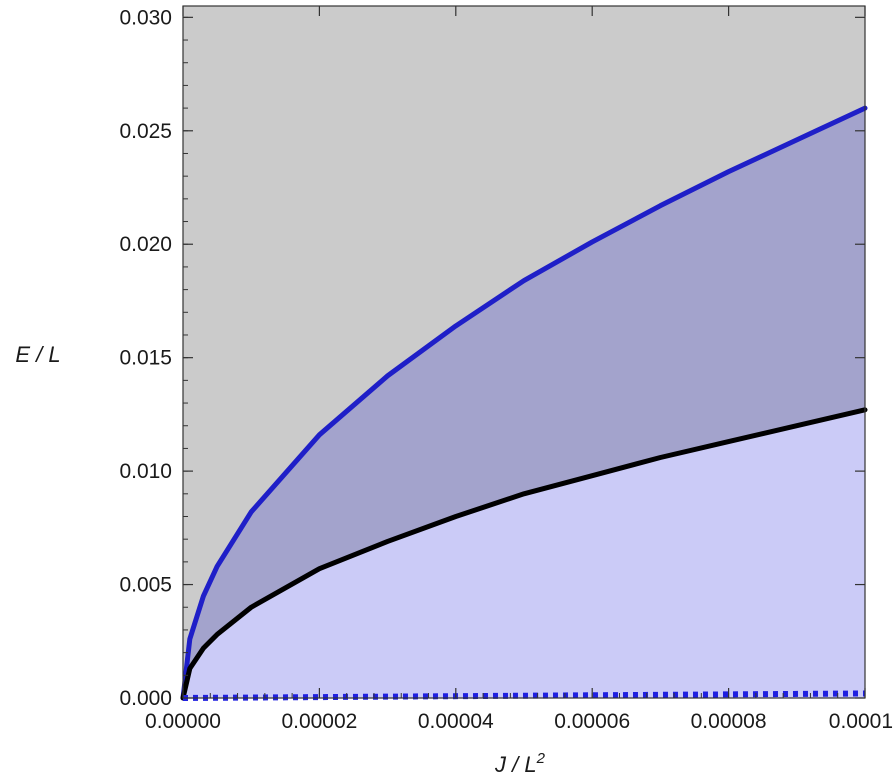  What do you see at coordinates (145, 358) in the screenshot?
I see `y-tick-label: 0.015` at bounding box center [145, 358].